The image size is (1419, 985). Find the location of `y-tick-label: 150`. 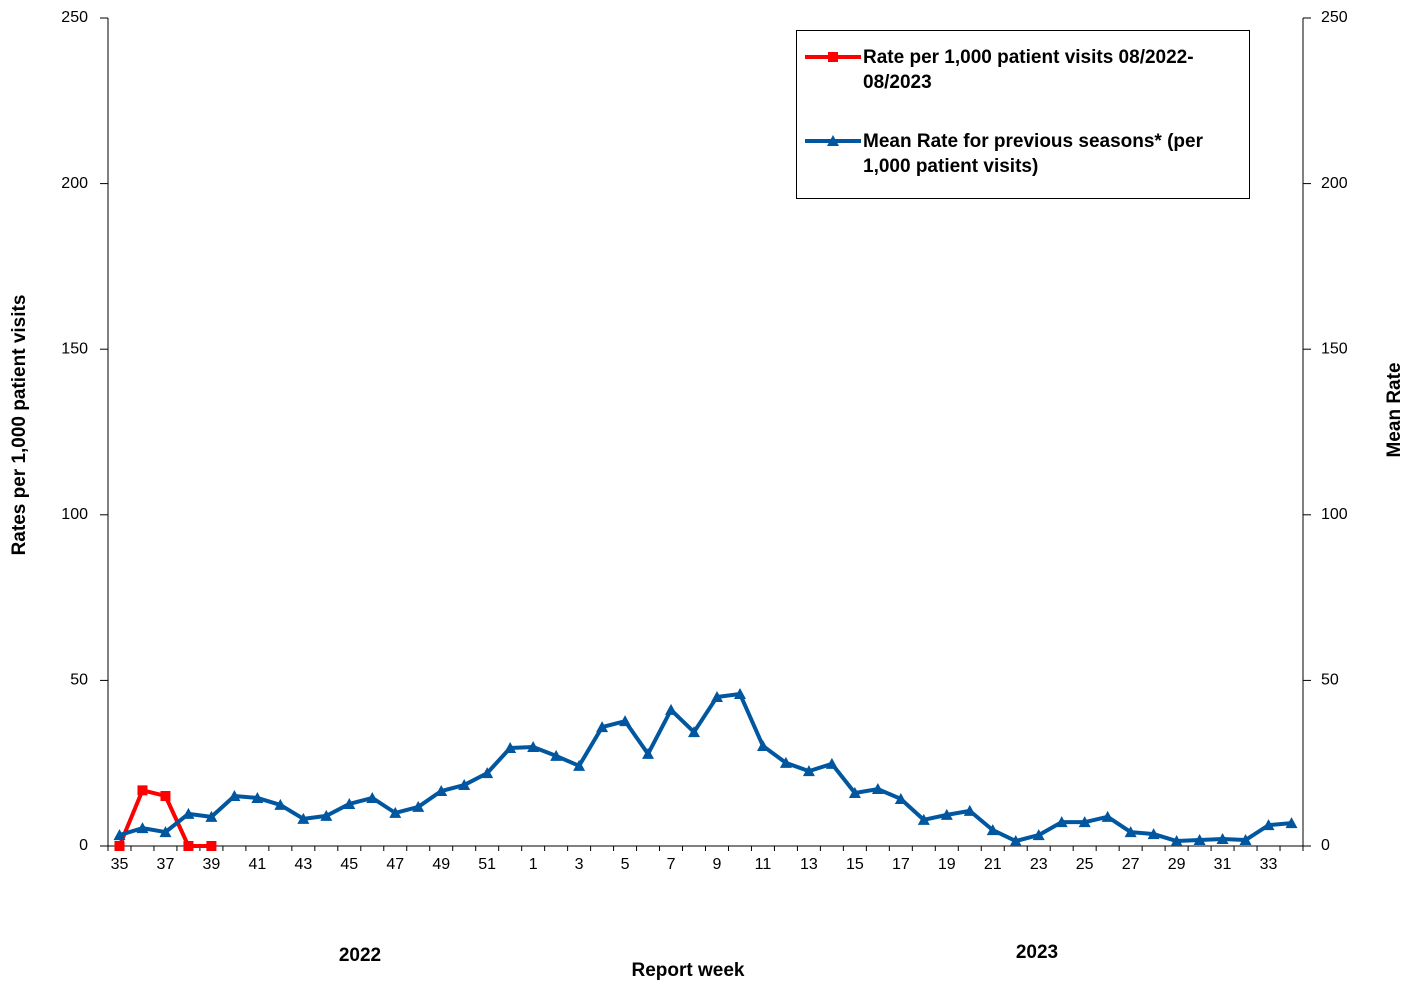

y-tick-label: 150 is located at coordinates (74, 348).